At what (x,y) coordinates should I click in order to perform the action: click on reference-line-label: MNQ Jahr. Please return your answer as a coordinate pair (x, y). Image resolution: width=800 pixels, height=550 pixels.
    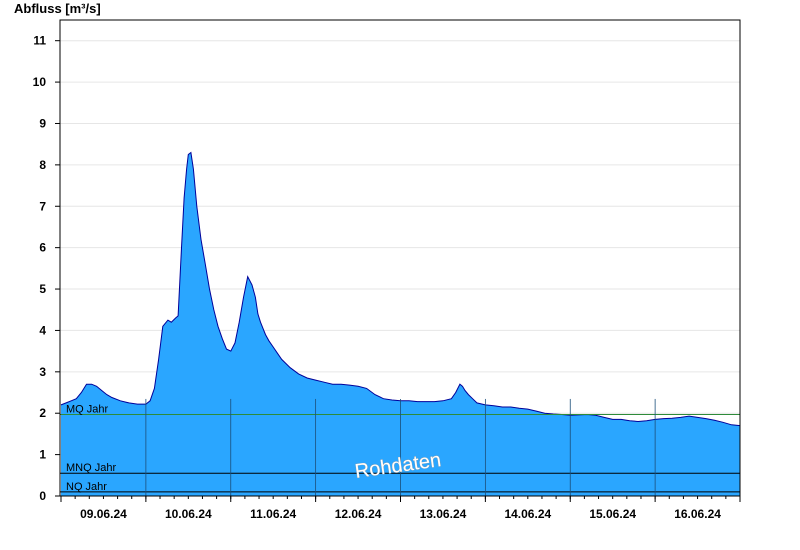
    Looking at the image, I should click on (91, 468).